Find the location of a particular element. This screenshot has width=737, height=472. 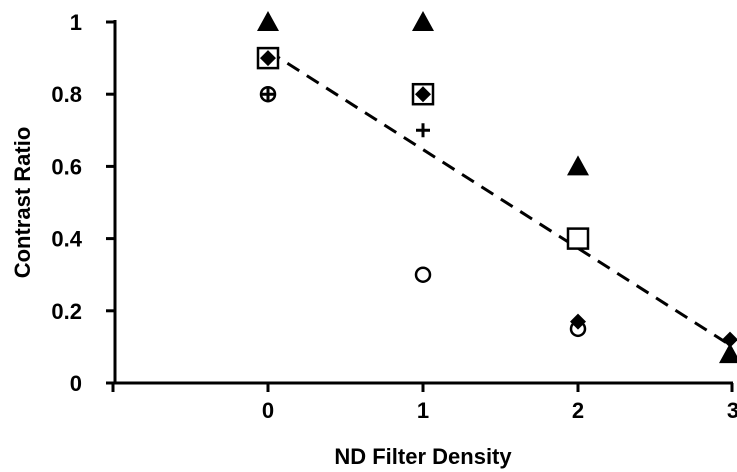

data-point-square is located at coordinates (578, 238).